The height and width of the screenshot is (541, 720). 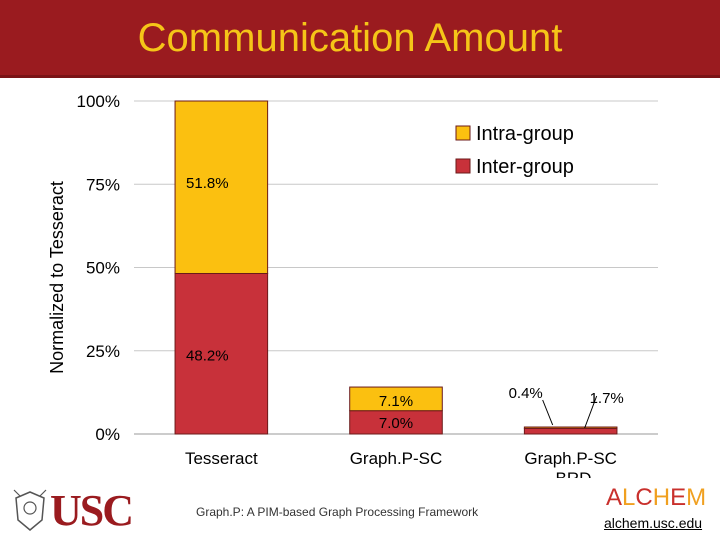 I want to click on y-tick-label: 25%, so click(x=103, y=351).